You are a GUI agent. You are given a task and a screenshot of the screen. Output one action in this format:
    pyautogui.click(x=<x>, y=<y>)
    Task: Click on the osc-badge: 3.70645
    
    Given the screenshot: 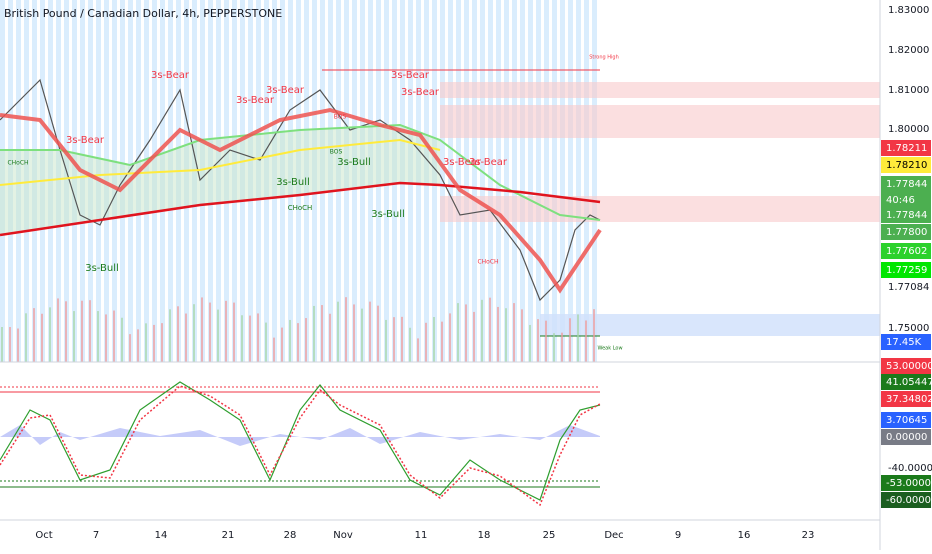 What is the action you would take?
    pyautogui.click(x=906, y=420)
    